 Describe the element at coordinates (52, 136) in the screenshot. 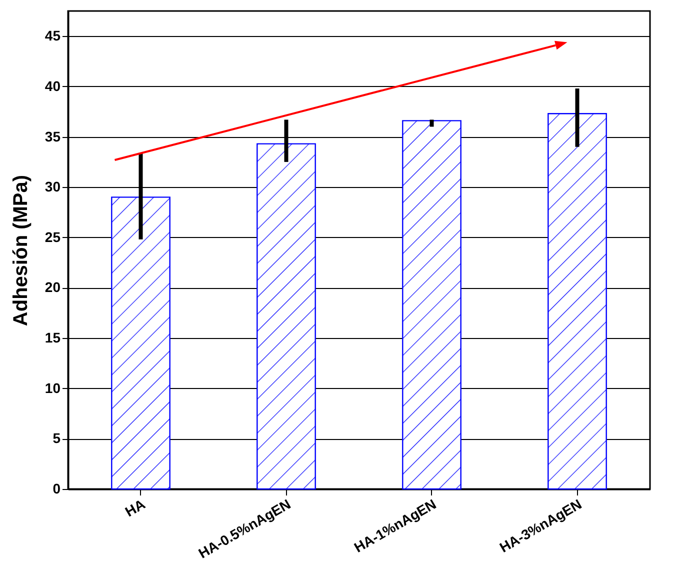

I see `y-tick-label: 35` at that location.